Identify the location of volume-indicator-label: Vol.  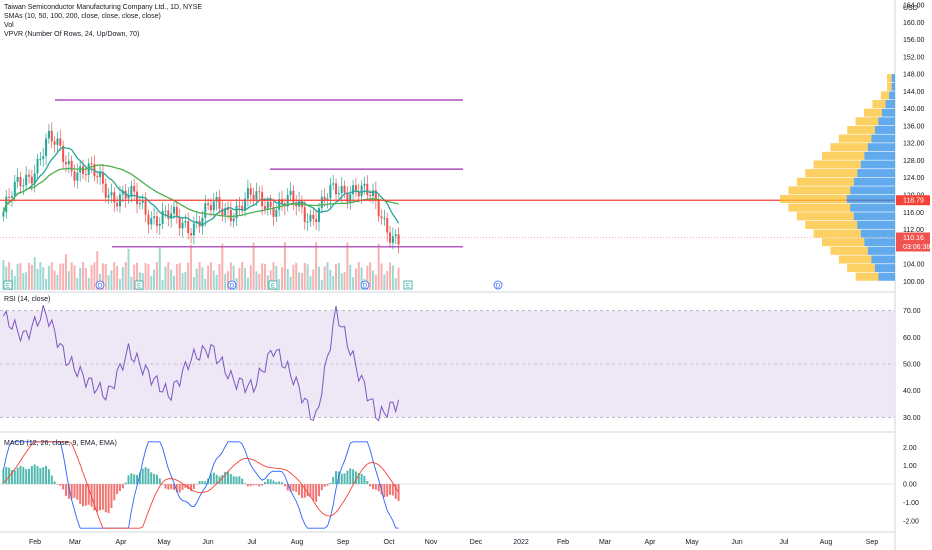
(9, 25).